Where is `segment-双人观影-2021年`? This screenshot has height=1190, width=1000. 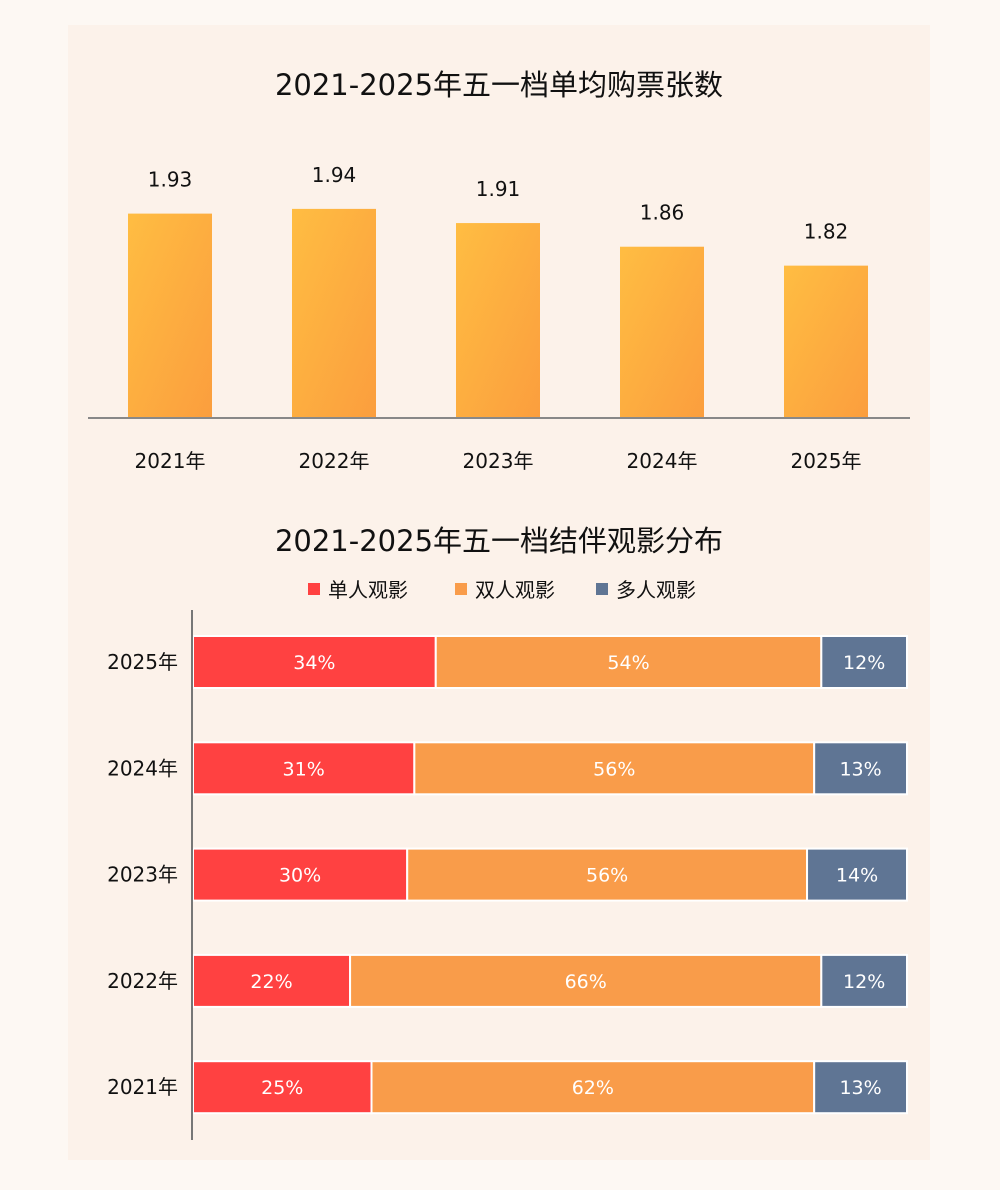 segment-双人观影-2021年 is located at coordinates (593, 1087).